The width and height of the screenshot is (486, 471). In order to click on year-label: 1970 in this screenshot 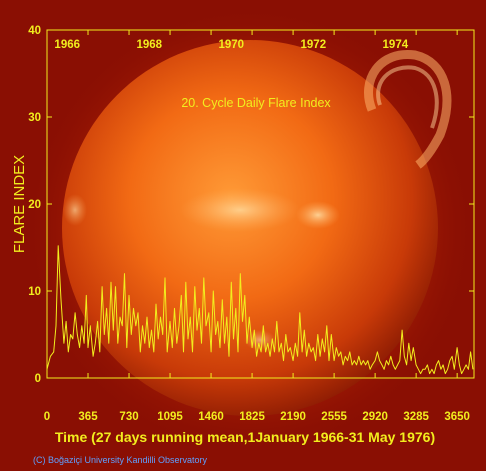, I will do `click(231, 45)`.